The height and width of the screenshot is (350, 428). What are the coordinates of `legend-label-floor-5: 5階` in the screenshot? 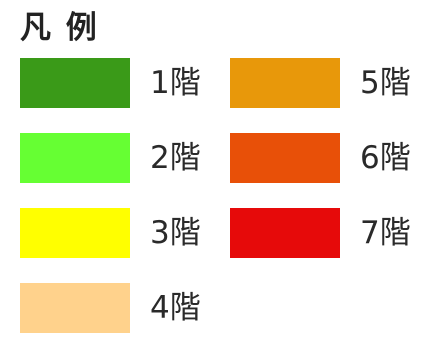 It's located at (385, 83).